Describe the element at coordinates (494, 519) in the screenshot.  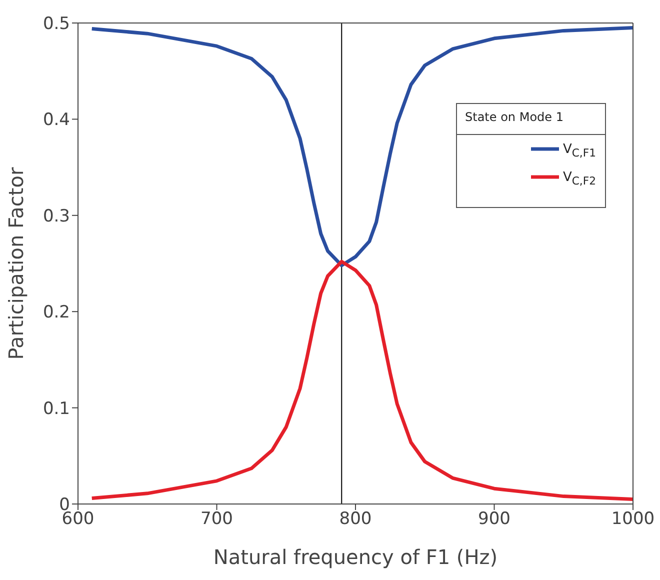
I see `x-tick-label: 900` at that location.